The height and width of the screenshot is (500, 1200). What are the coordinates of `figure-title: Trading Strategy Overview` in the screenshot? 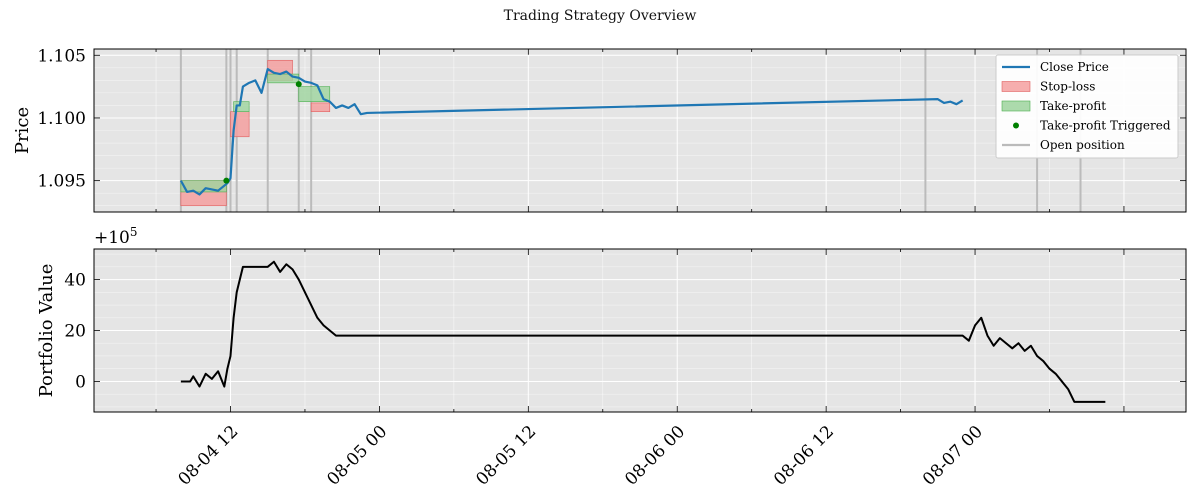 It's located at (600, 16).